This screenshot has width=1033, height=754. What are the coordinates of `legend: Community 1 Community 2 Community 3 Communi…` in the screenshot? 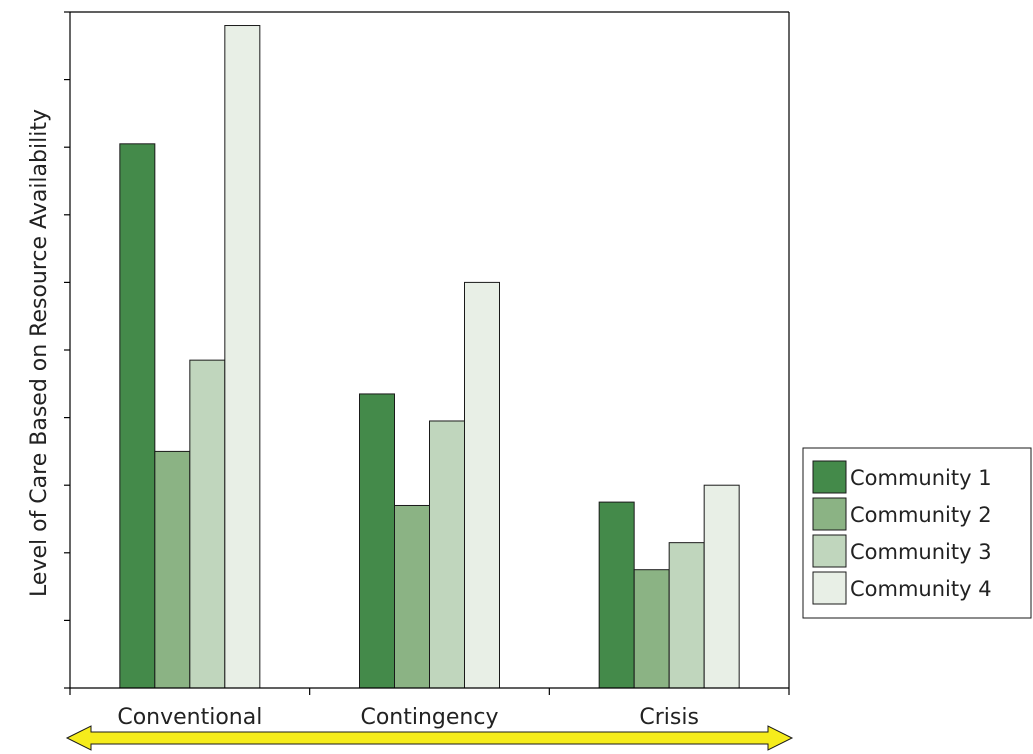 It's located at (917, 533).